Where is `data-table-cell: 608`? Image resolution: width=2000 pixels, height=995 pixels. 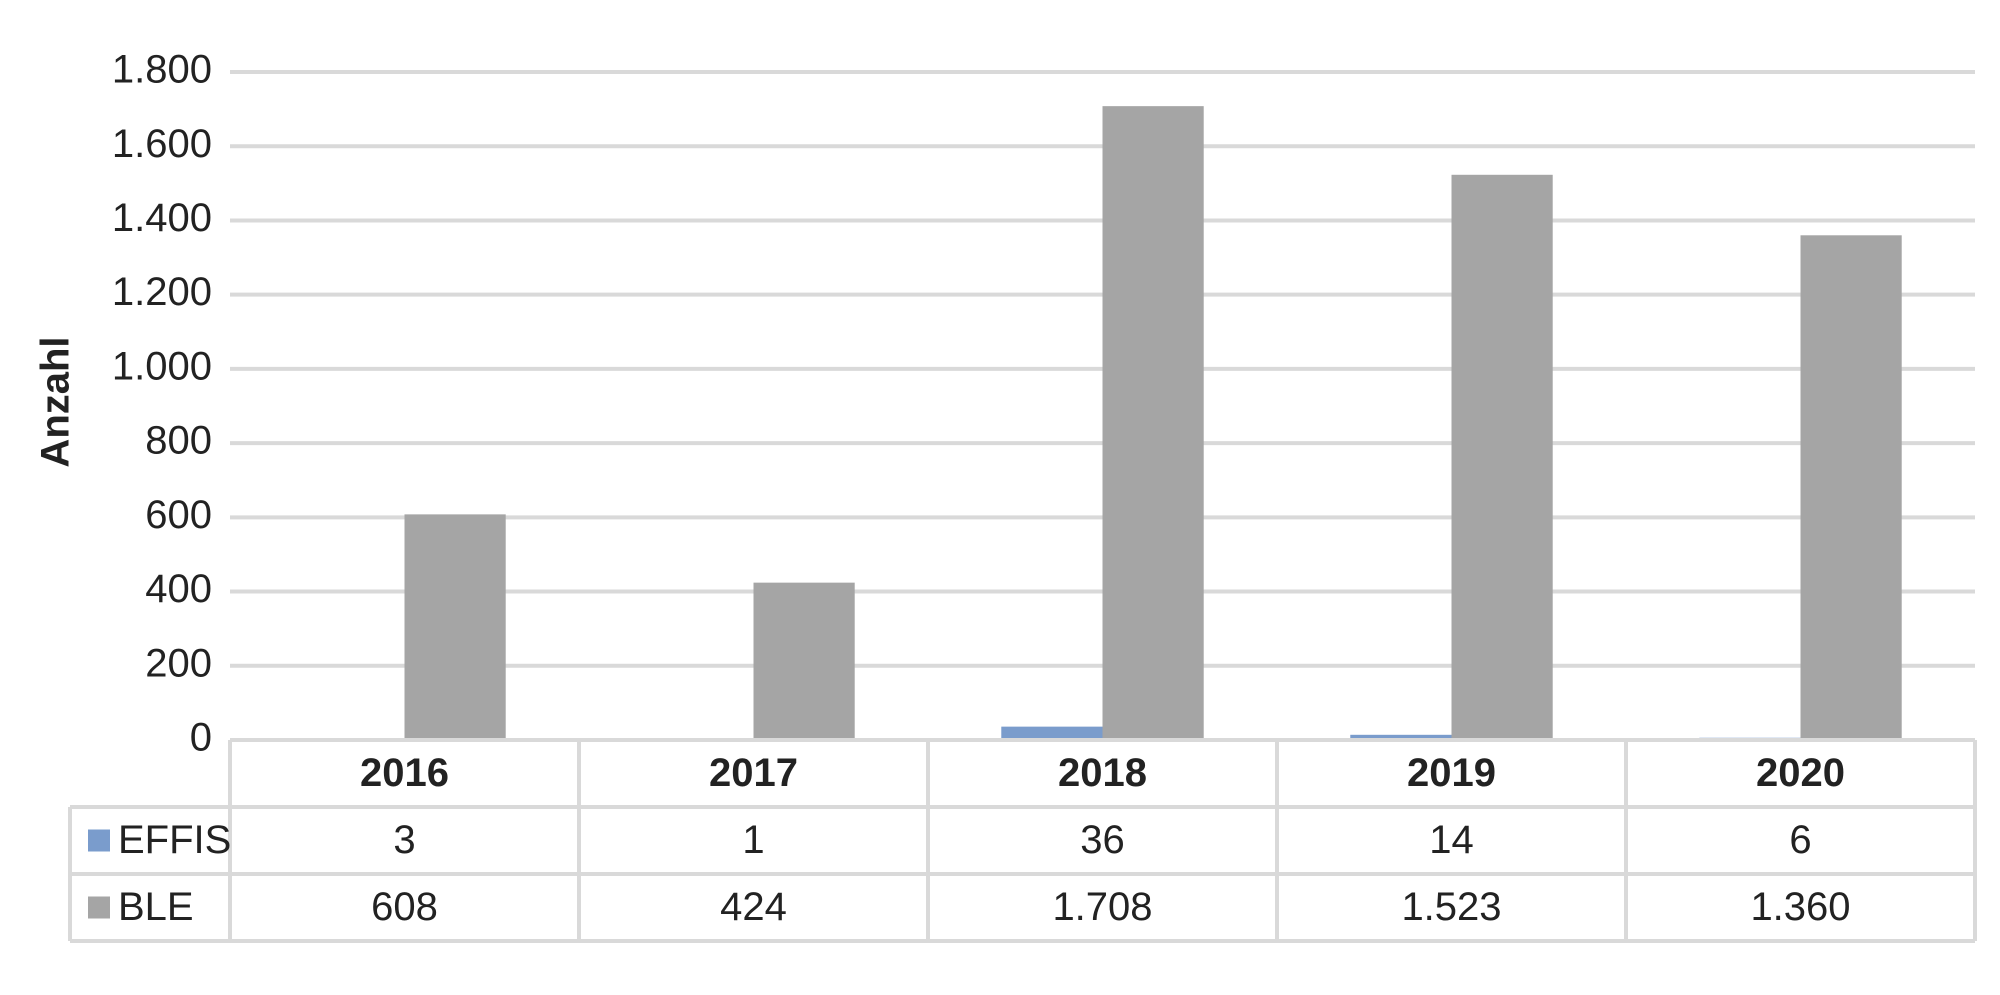 data-table-cell: 608 is located at coordinates (404, 907).